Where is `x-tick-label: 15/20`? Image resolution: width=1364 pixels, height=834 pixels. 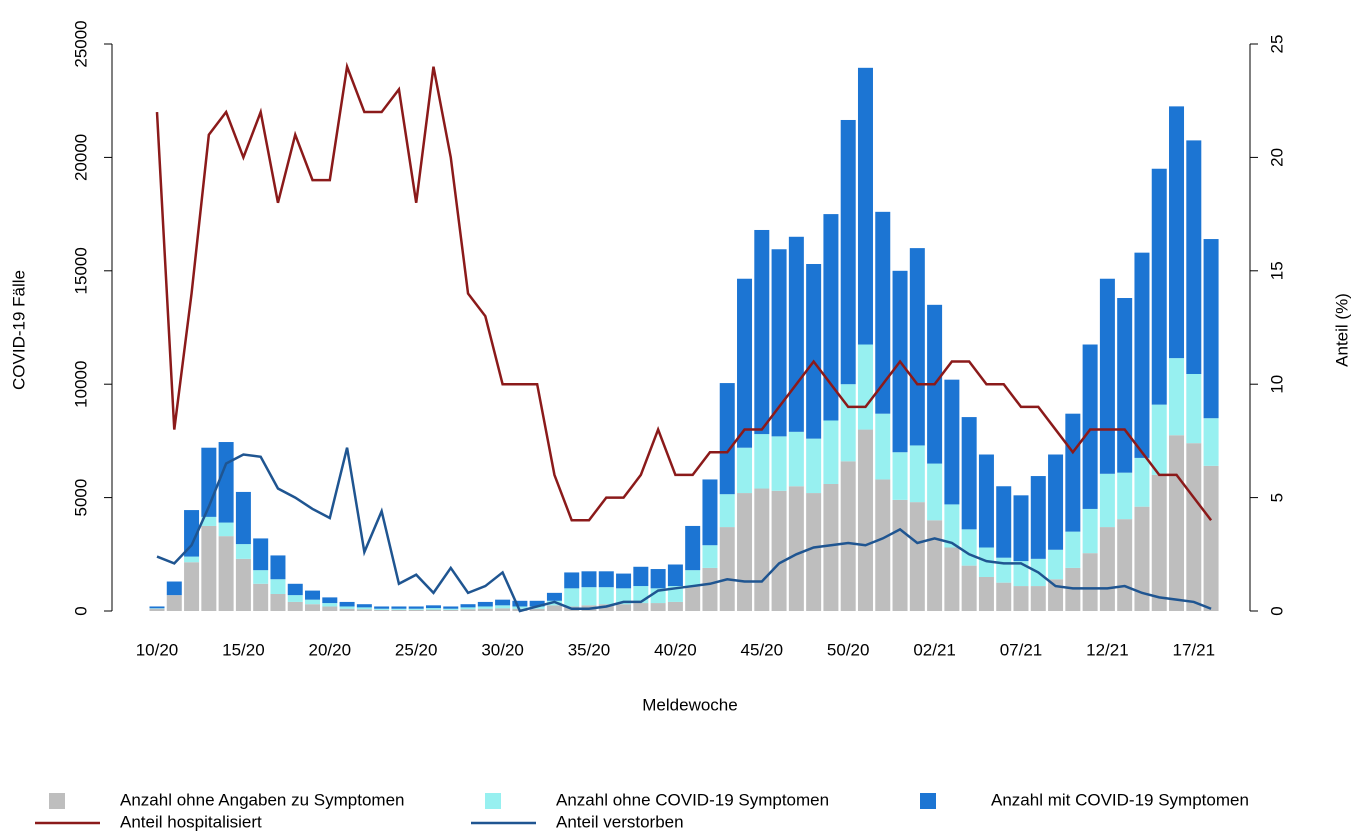
x-tick-label: 15/20 is located at coordinates (243, 649).